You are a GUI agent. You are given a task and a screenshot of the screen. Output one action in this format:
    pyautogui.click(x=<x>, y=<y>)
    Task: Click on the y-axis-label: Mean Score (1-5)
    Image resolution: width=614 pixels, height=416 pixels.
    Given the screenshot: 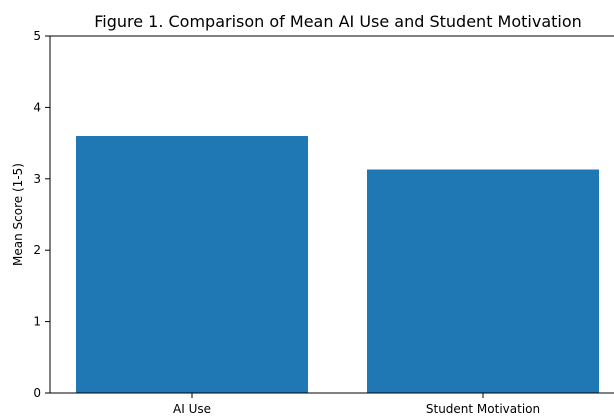 What is the action you would take?
    pyautogui.click(x=18, y=214)
    